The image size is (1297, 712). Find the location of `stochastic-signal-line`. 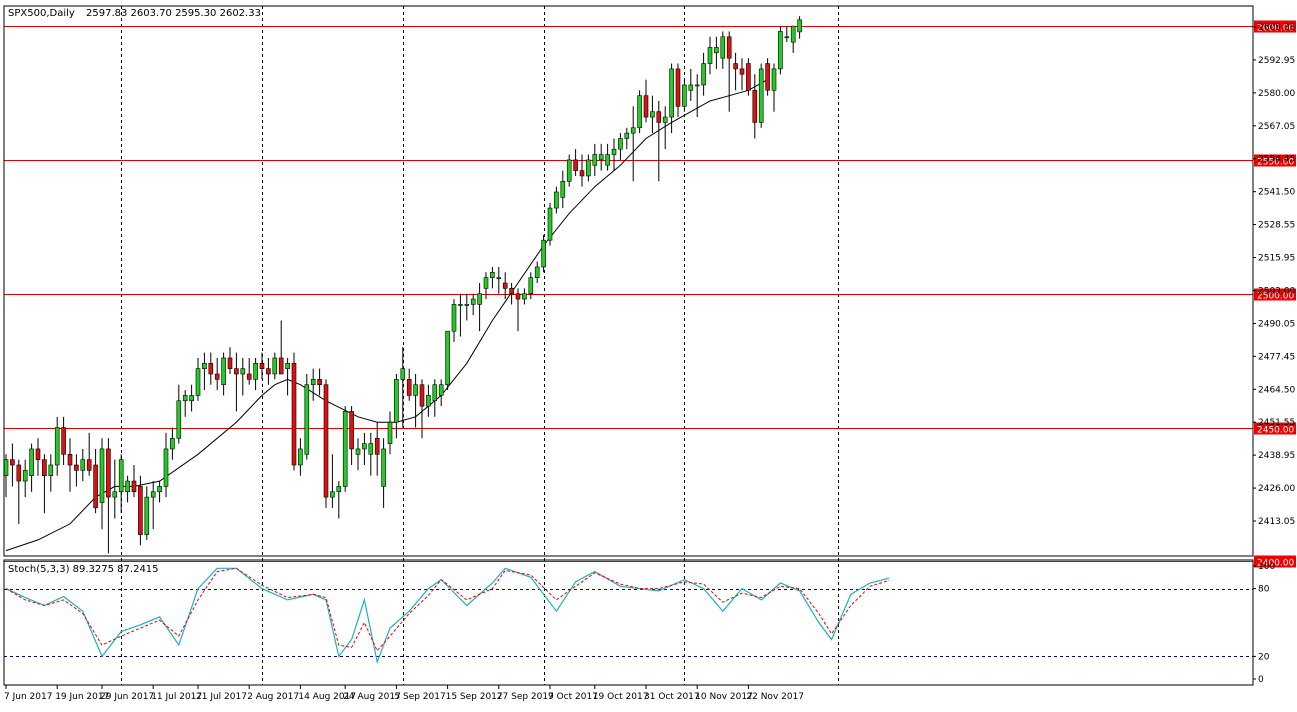

stochastic-signal-line is located at coordinates (447, 609).